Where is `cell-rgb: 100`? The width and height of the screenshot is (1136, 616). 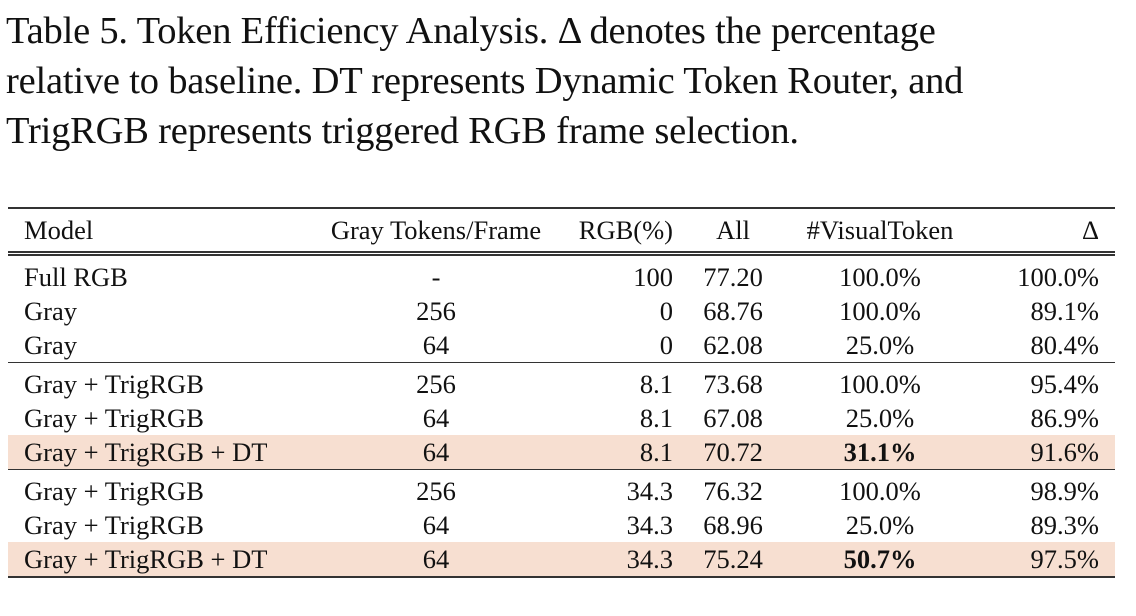
cell-rgb: 100 is located at coordinates (653, 277).